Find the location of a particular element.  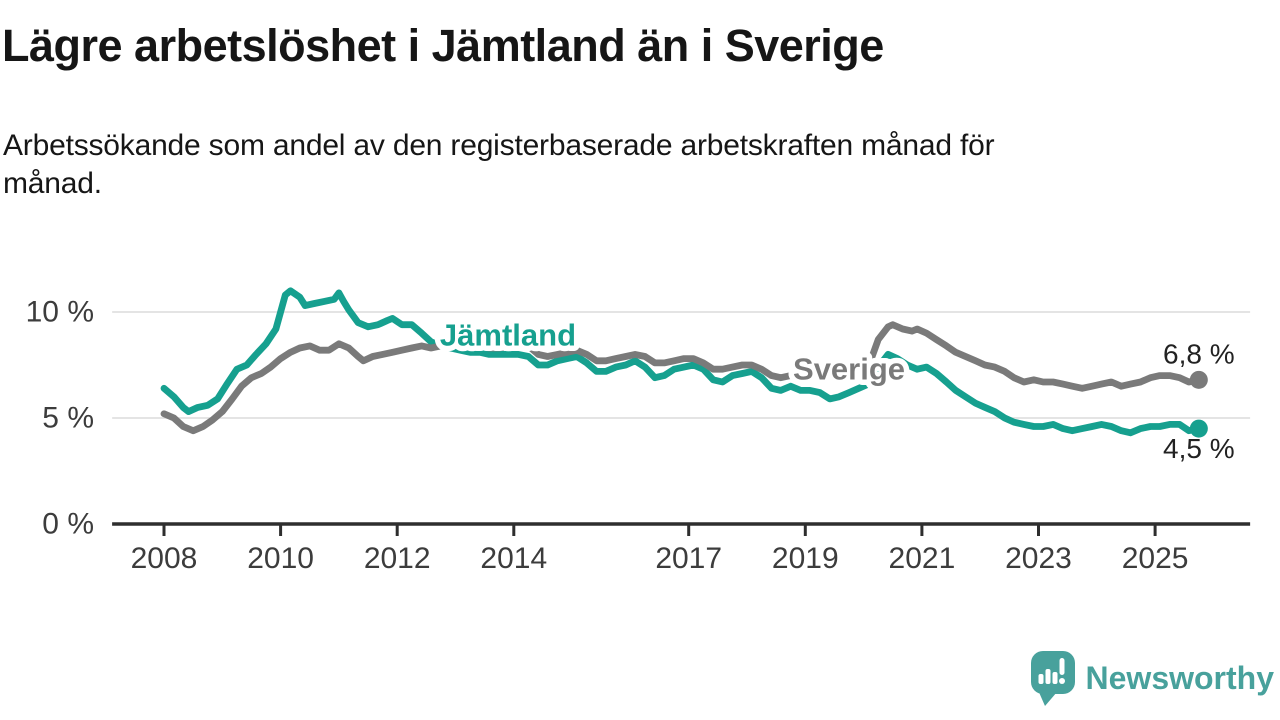

series-label-sverige: Sverige is located at coordinates (849, 369).